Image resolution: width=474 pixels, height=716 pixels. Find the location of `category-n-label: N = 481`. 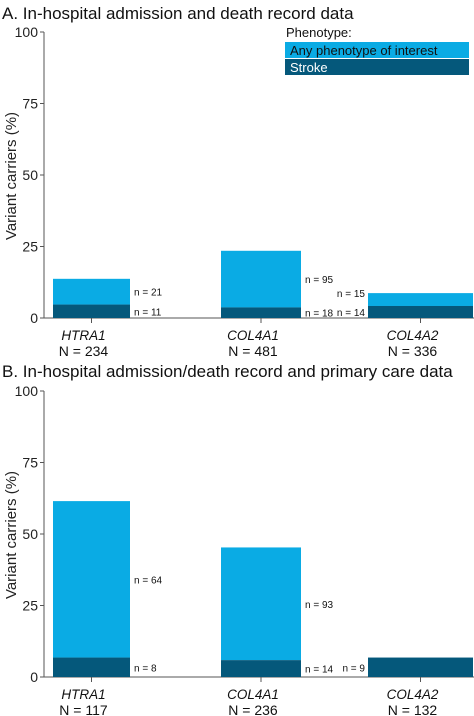

category-n-label: N = 481 is located at coordinates (253, 351).